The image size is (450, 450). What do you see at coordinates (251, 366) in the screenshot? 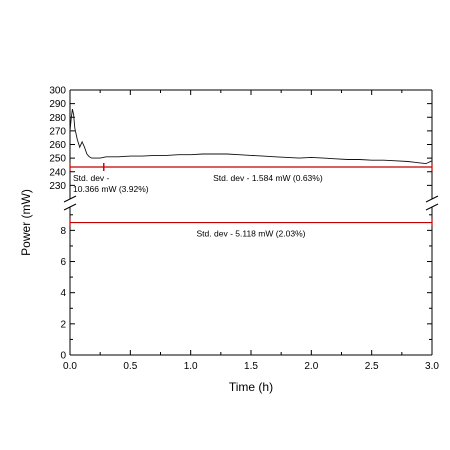
I see `x-tick-label: 1.5` at bounding box center [251, 366].